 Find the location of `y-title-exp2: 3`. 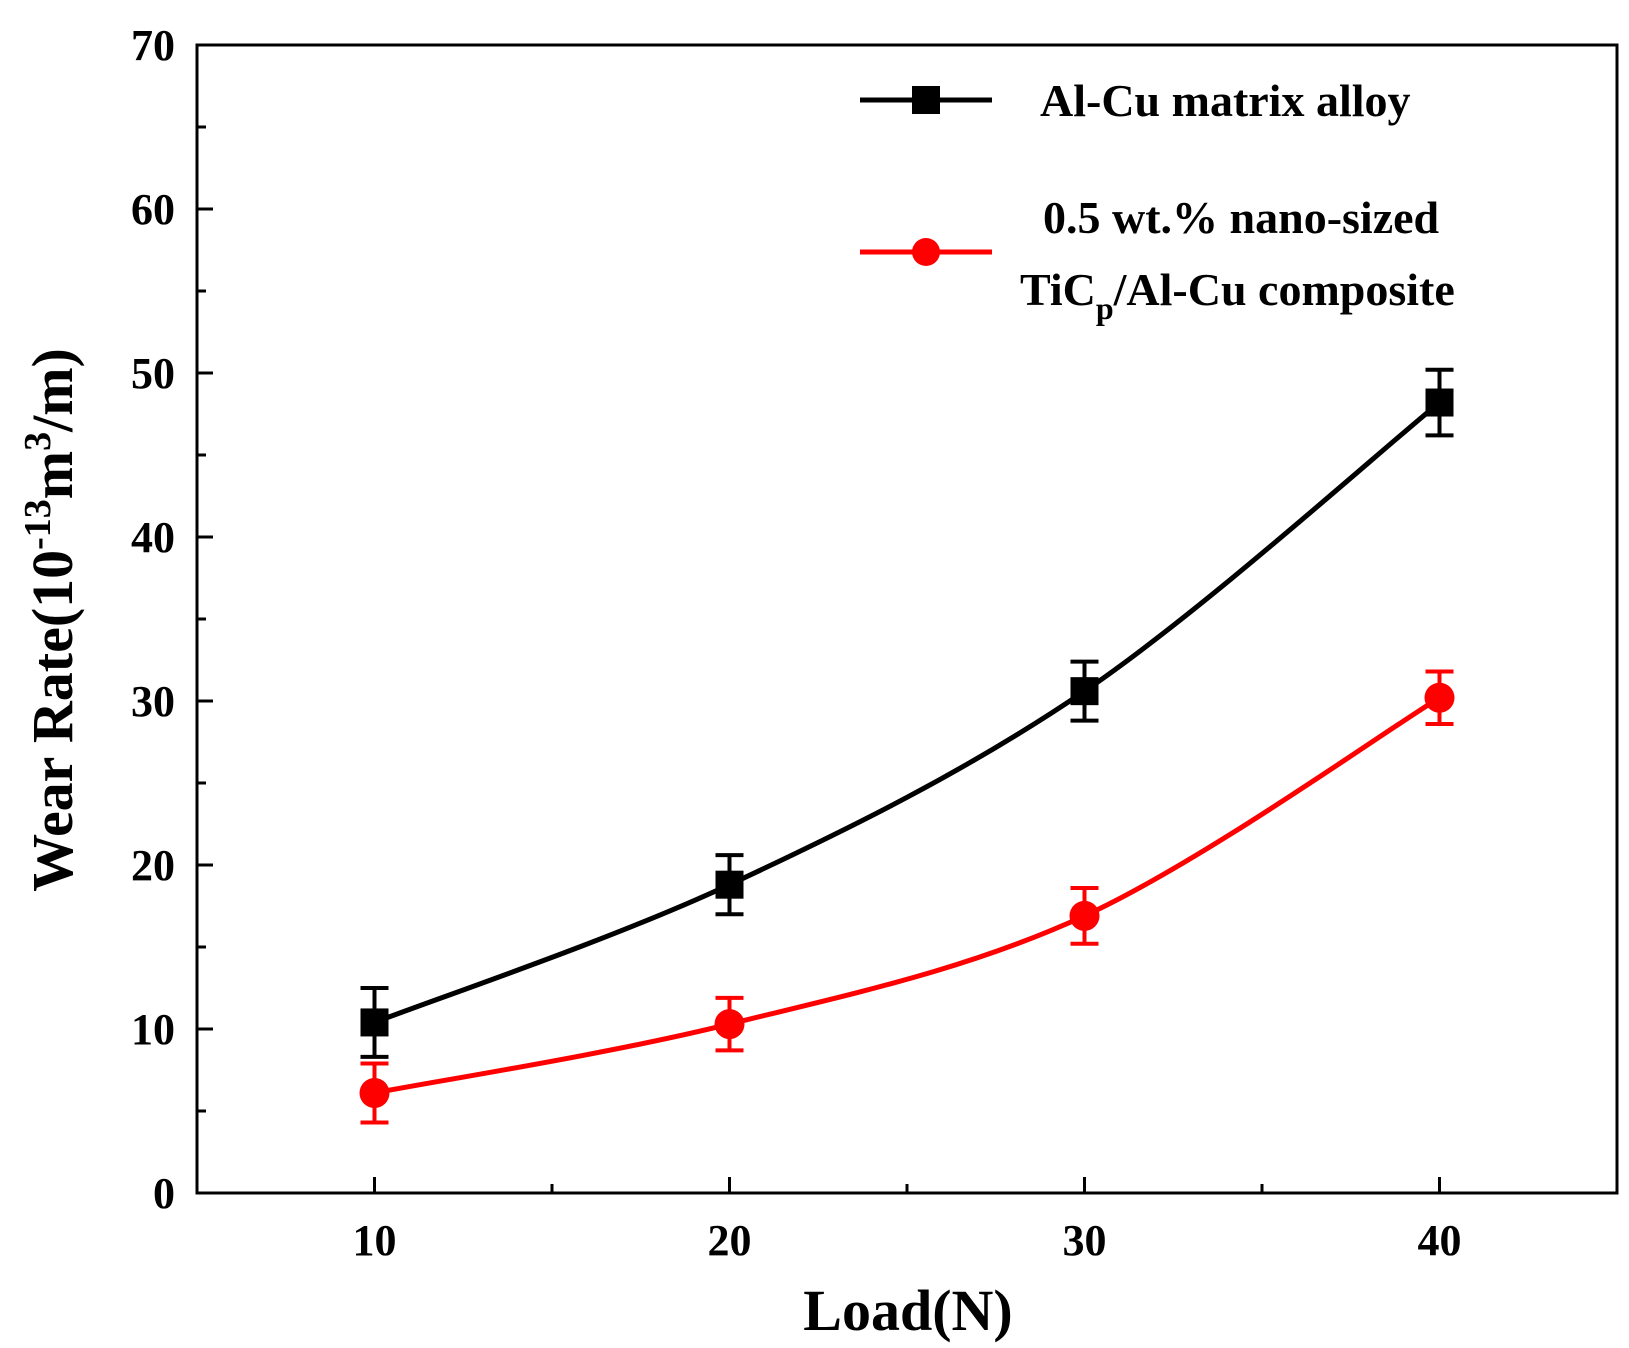

y-title-exp2: 3 is located at coordinates (38, 441).